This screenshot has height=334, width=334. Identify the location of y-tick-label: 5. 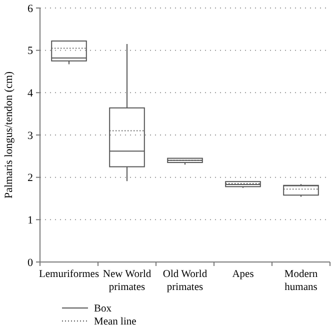
(31, 51).